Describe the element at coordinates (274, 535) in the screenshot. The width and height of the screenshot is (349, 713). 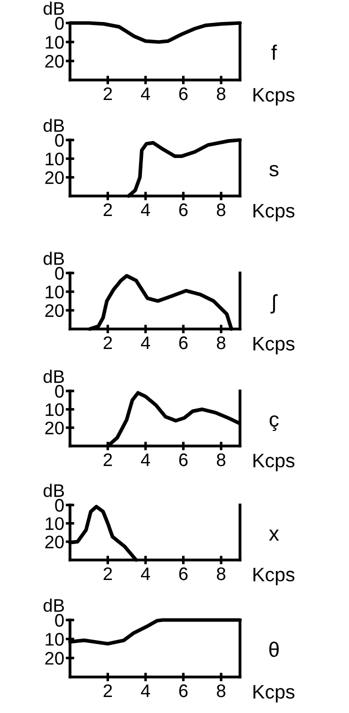
I see `text: x` at that location.